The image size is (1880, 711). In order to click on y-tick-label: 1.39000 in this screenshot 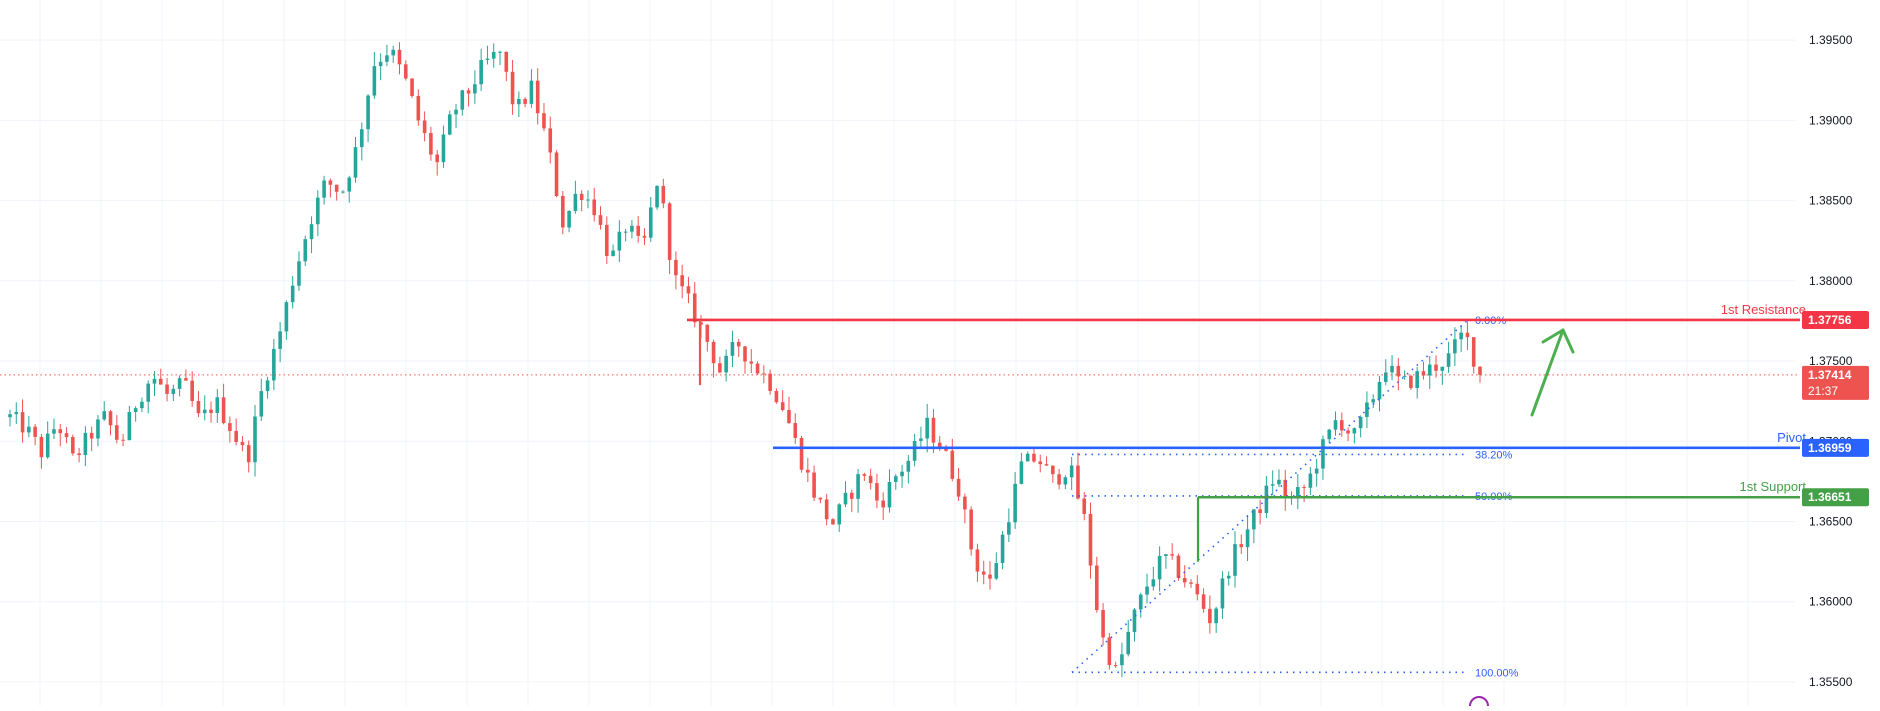, I will do `click(1831, 120)`.